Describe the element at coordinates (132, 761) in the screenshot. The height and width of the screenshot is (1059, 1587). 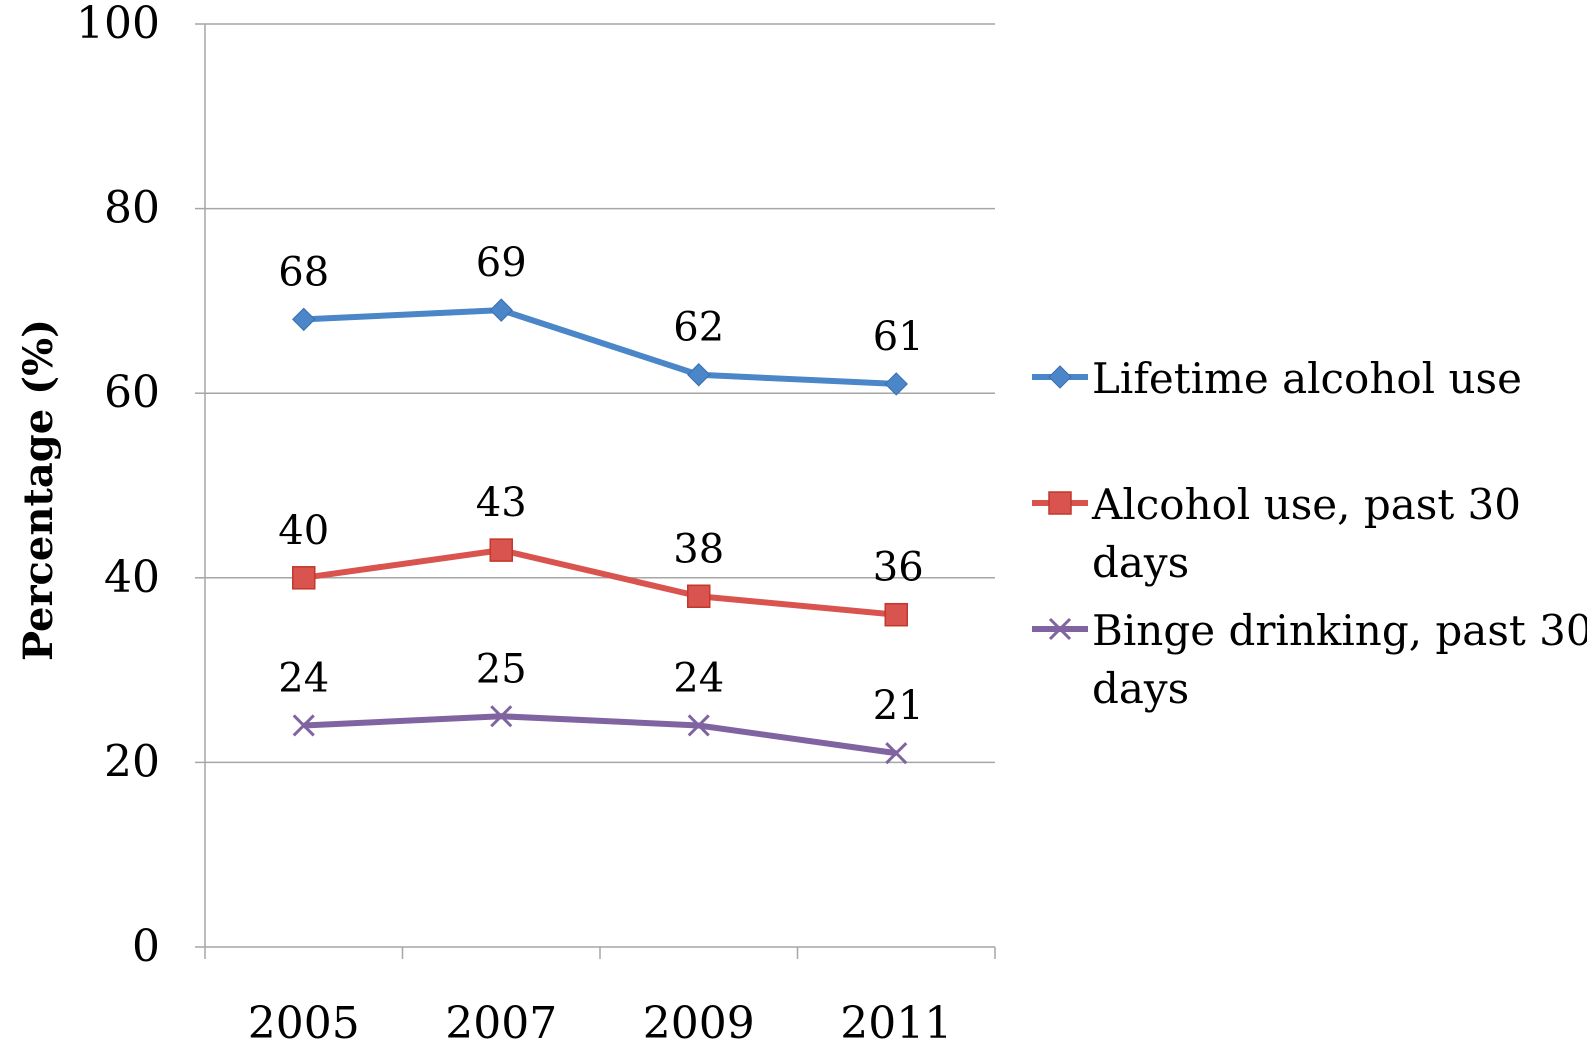
I see `y-tick-label: 20` at that location.